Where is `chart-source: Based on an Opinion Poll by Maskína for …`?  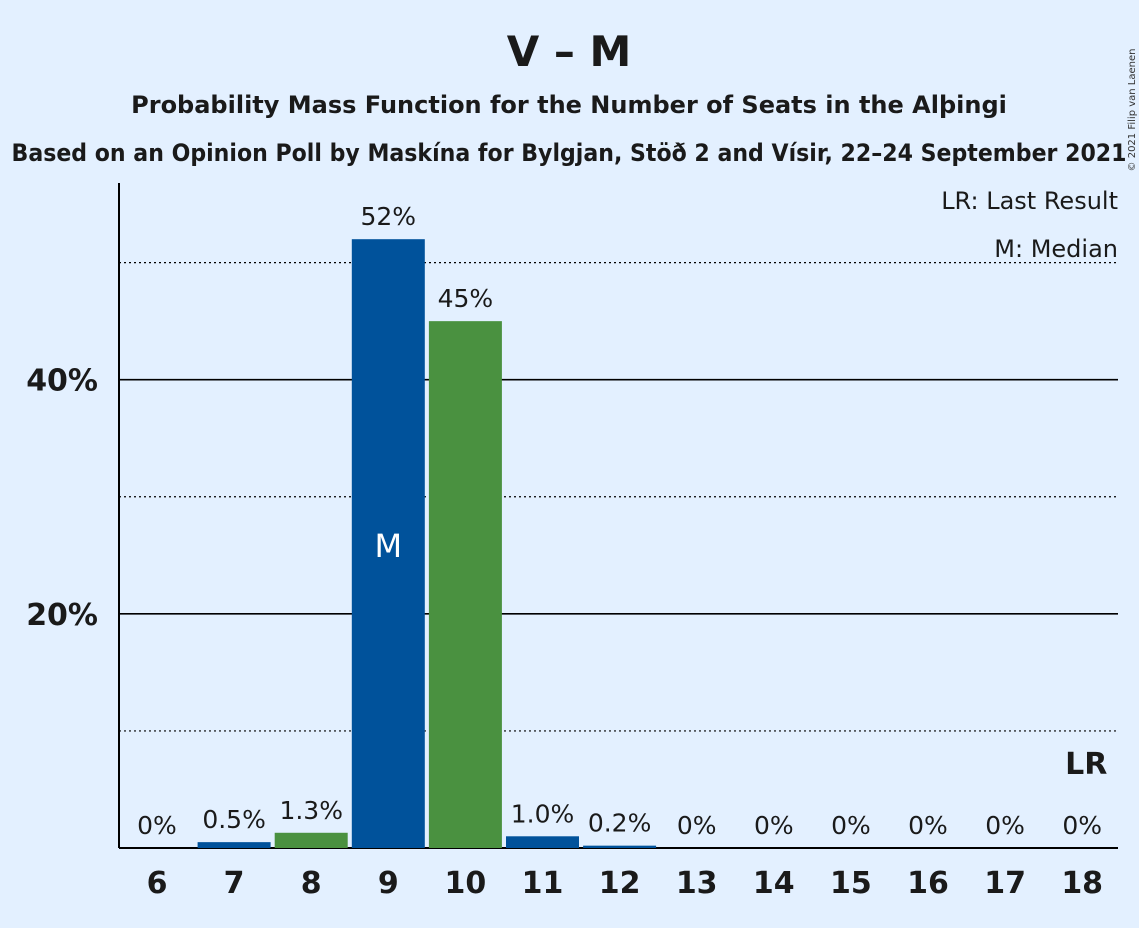
chart-source: Based on an Opinion Poll by Maskína for … is located at coordinates (569, 153).